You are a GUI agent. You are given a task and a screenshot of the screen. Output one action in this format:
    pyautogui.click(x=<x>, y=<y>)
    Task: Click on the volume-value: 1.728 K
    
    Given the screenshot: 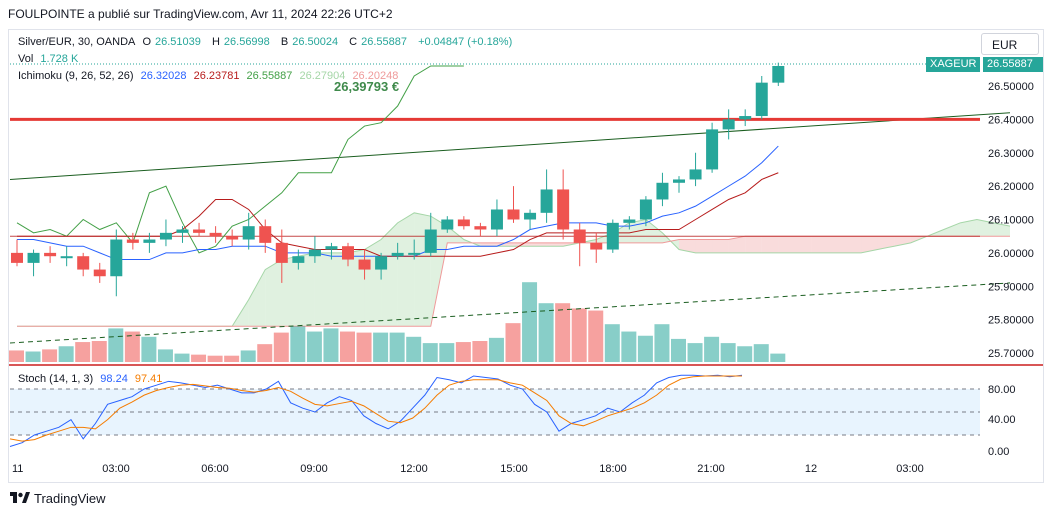 What is the action you would take?
    pyautogui.click(x=59, y=59)
    